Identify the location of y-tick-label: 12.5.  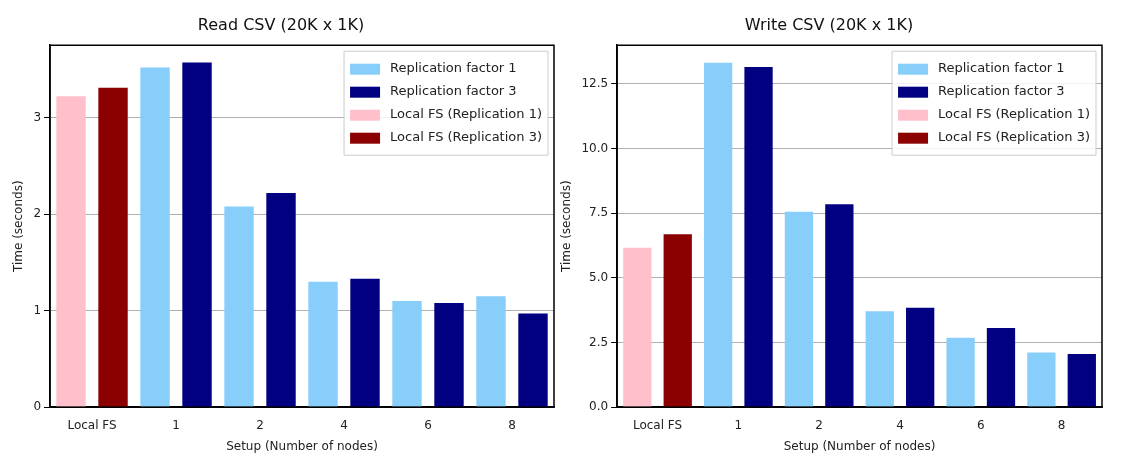
(595, 83).